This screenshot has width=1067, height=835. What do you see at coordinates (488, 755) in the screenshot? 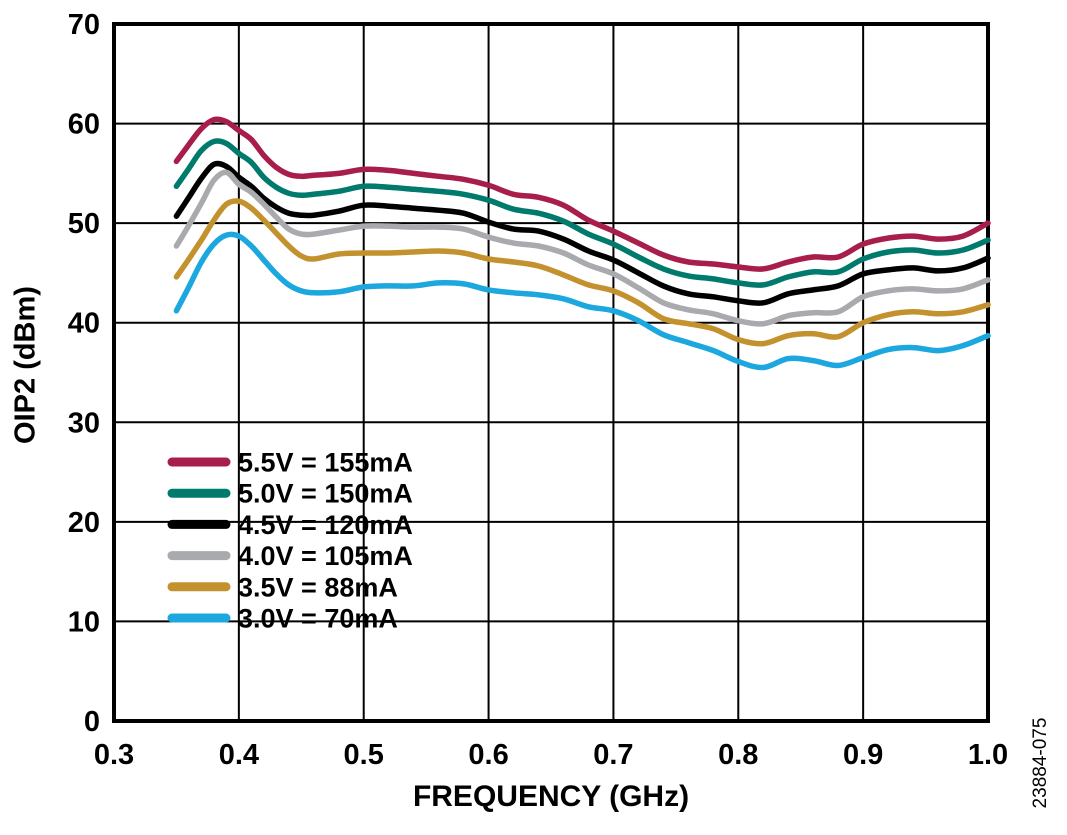
I see `x-tick-label: 0.6` at bounding box center [488, 755].